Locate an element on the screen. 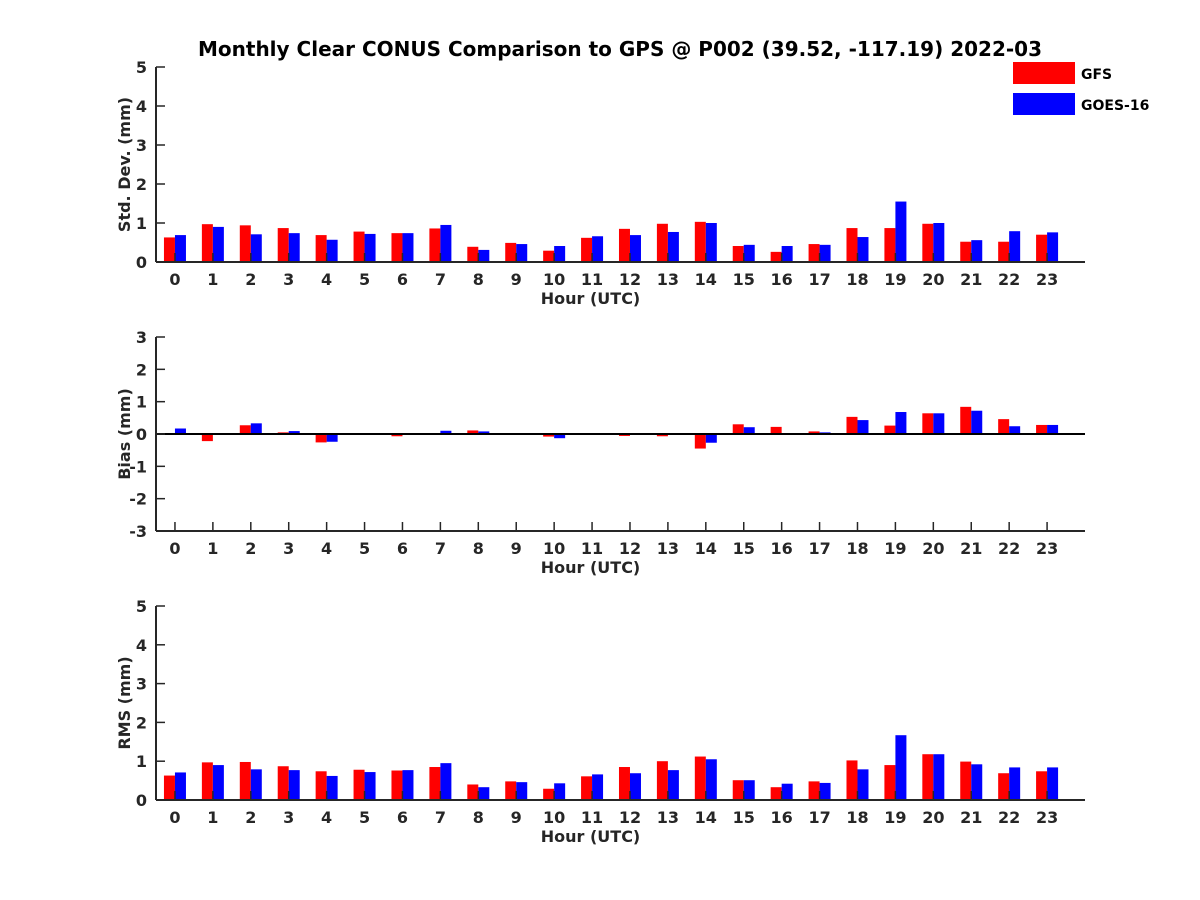 The height and width of the screenshot is (900, 1200). x-tick-label: 21 is located at coordinates (971, 548).